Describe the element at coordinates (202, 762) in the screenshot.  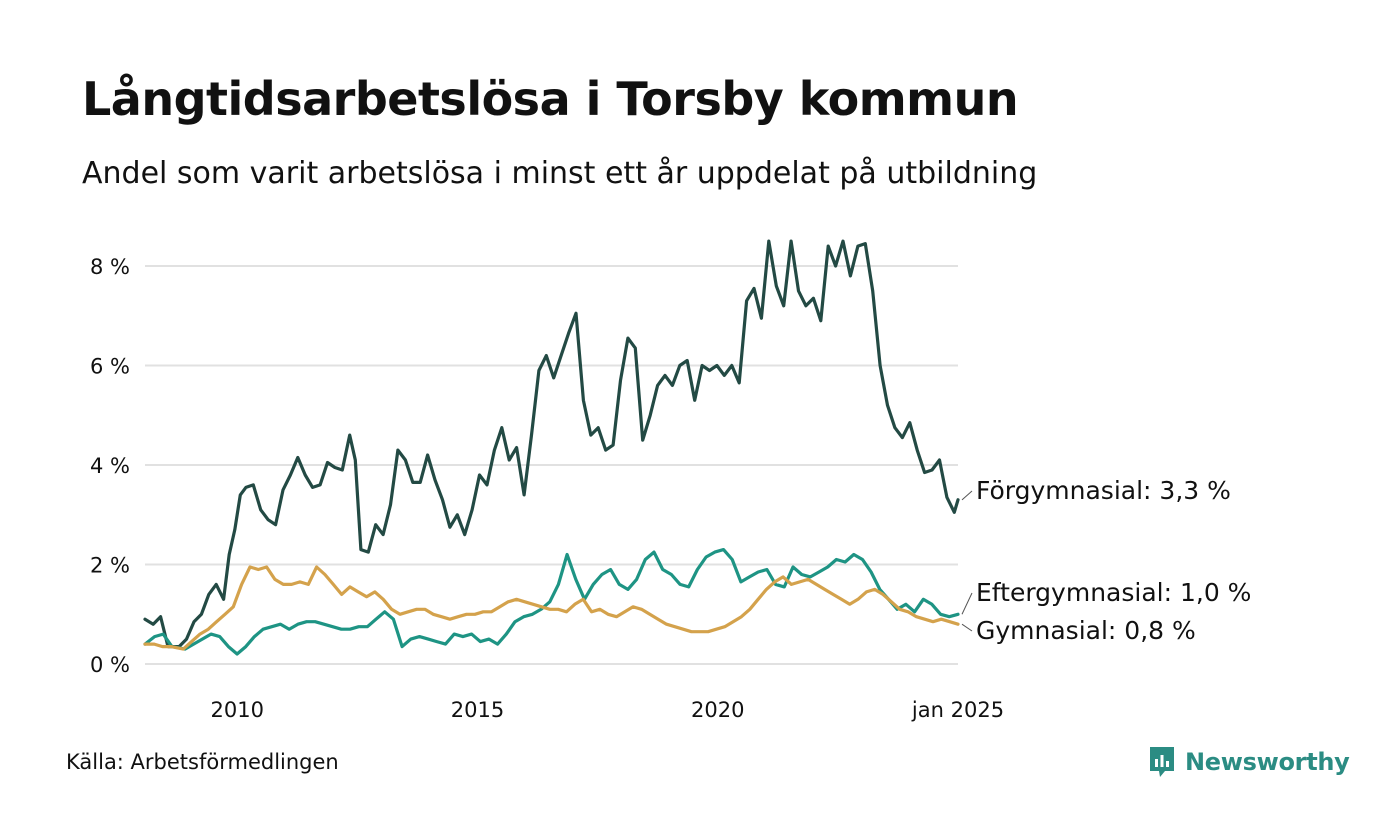
I see `source-note: Källa: Arbetsförmedlingen` at that location.